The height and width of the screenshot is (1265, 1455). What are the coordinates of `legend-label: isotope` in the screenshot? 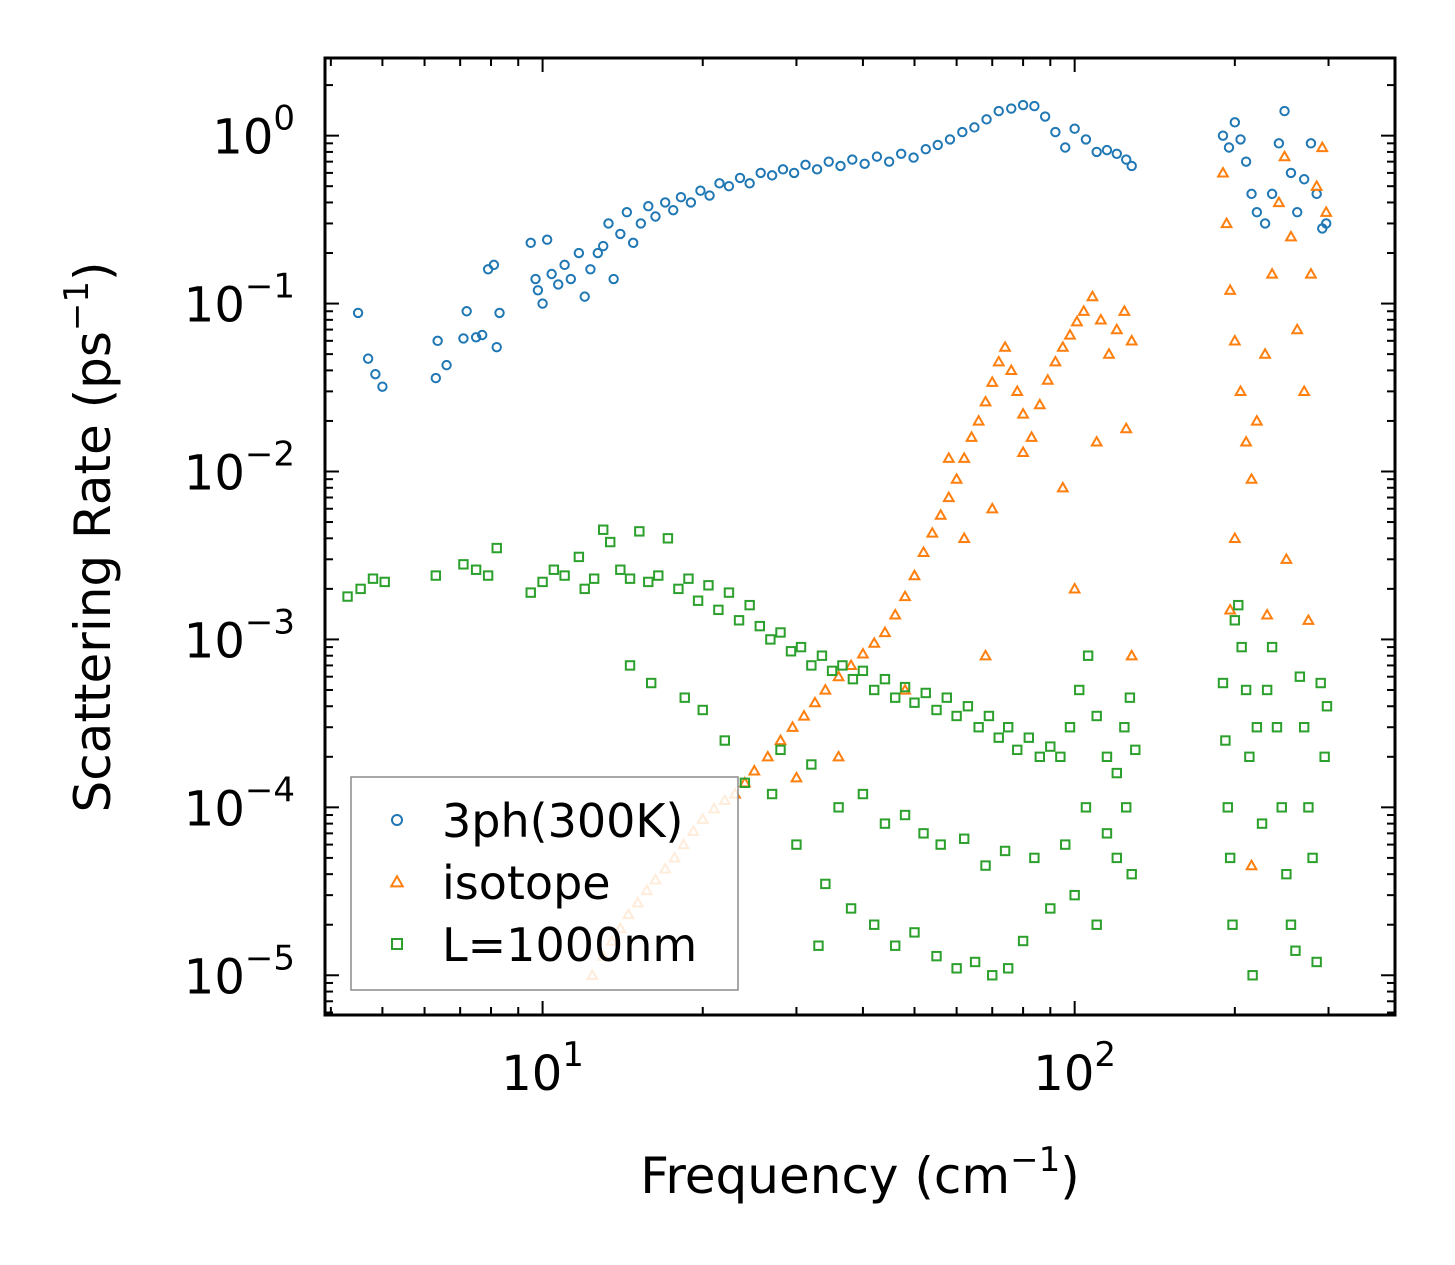 It's located at (526, 883).